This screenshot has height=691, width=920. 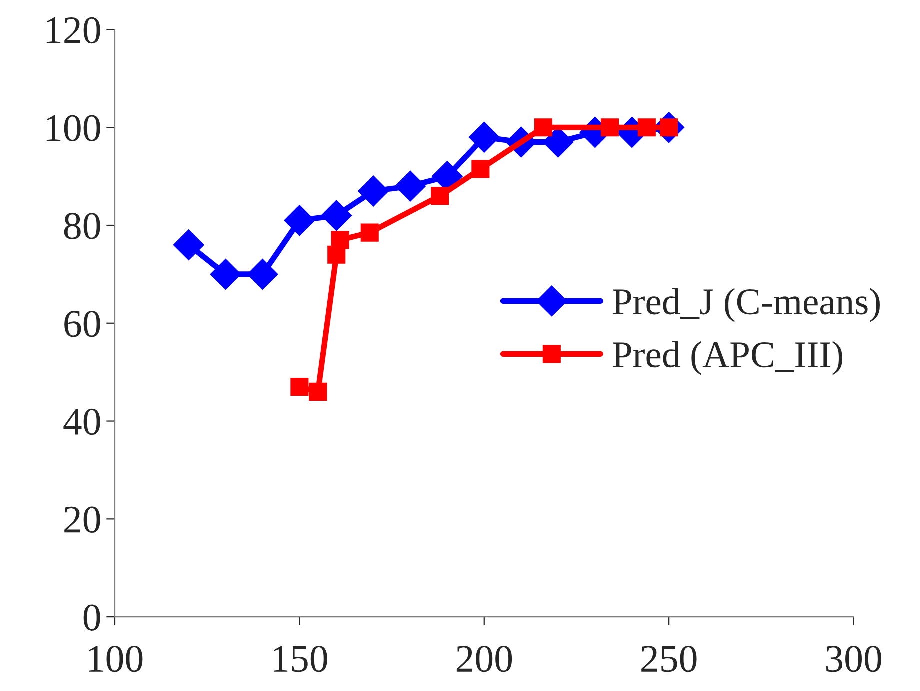 I want to click on y-tick-label: 40, so click(x=82, y=422).